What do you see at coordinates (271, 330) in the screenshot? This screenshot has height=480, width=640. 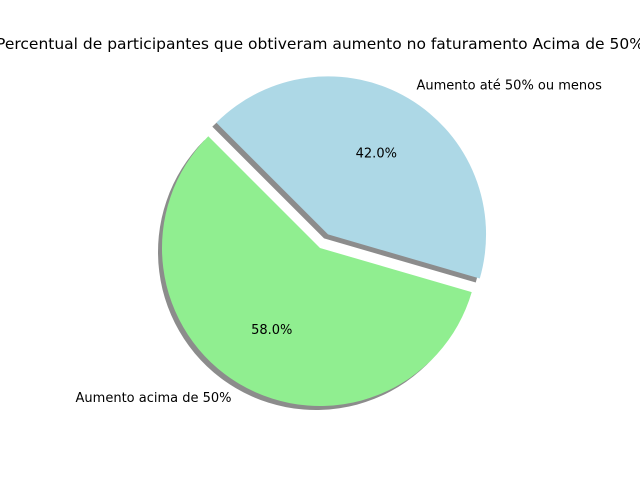 I see `slice-percent-label: 58.0%` at bounding box center [271, 330].